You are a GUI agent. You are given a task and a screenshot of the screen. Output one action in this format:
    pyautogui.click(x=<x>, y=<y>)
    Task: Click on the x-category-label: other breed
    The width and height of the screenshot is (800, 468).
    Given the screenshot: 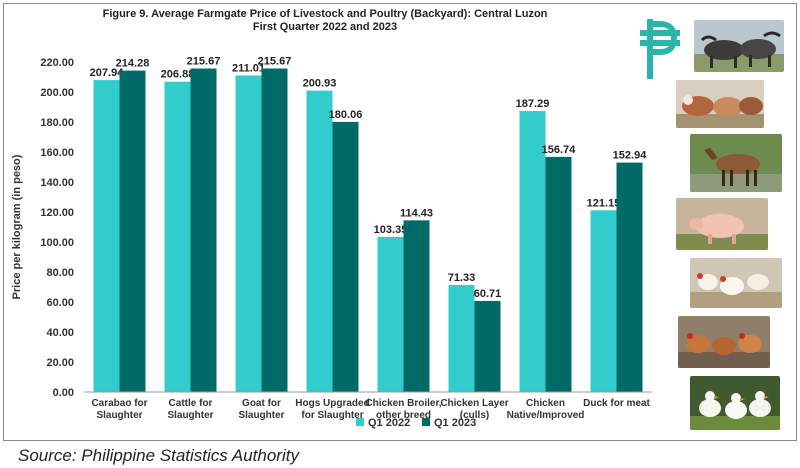 What is the action you would take?
    pyautogui.click(x=403, y=415)
    